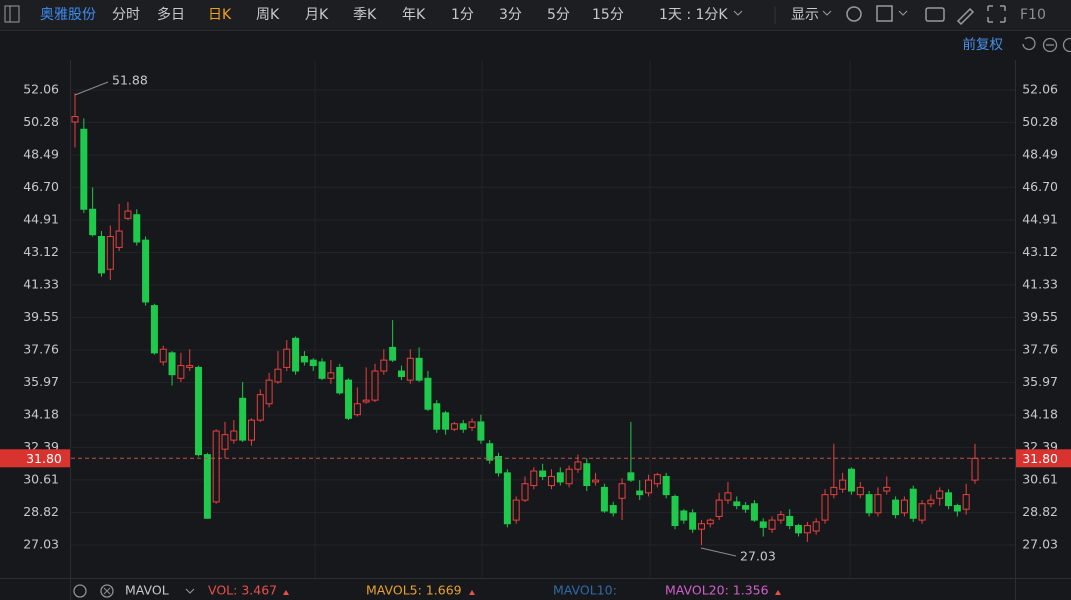 The height and width of the screenshot is (600, 1071). I want to click on y-tick-label-left: 44.91, so click(41, 218).